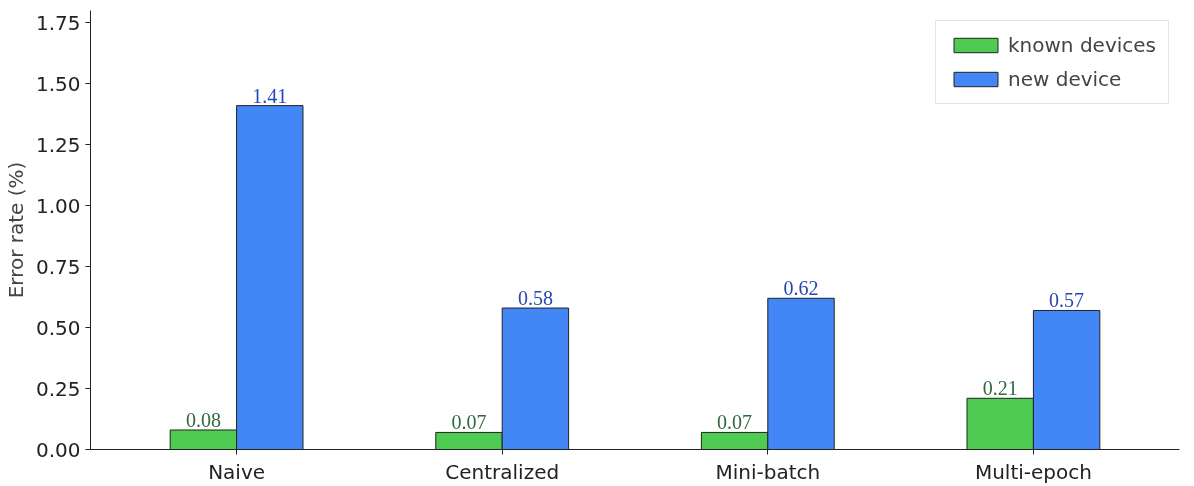 The image size is (1194, 486). Describe the element at coordinates (58, 449) in the screenshot. I see `y-tick-label: 0.00` at that location.